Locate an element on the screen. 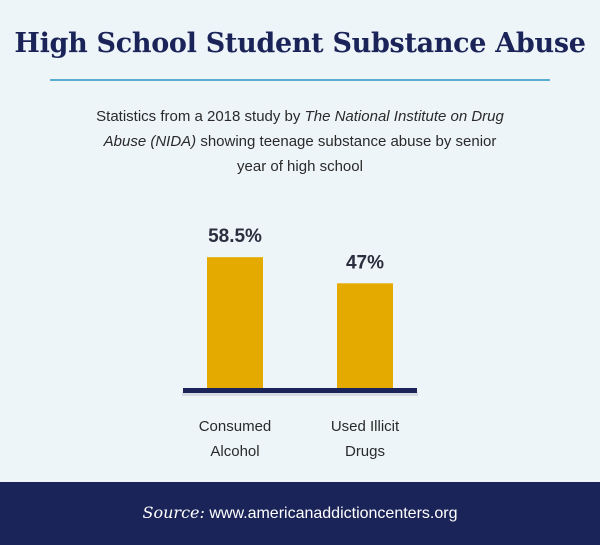 The width and height of the screenshot is (600, 545). category-label-1-line-2: Alcohol is located at coordinates (234, 451).